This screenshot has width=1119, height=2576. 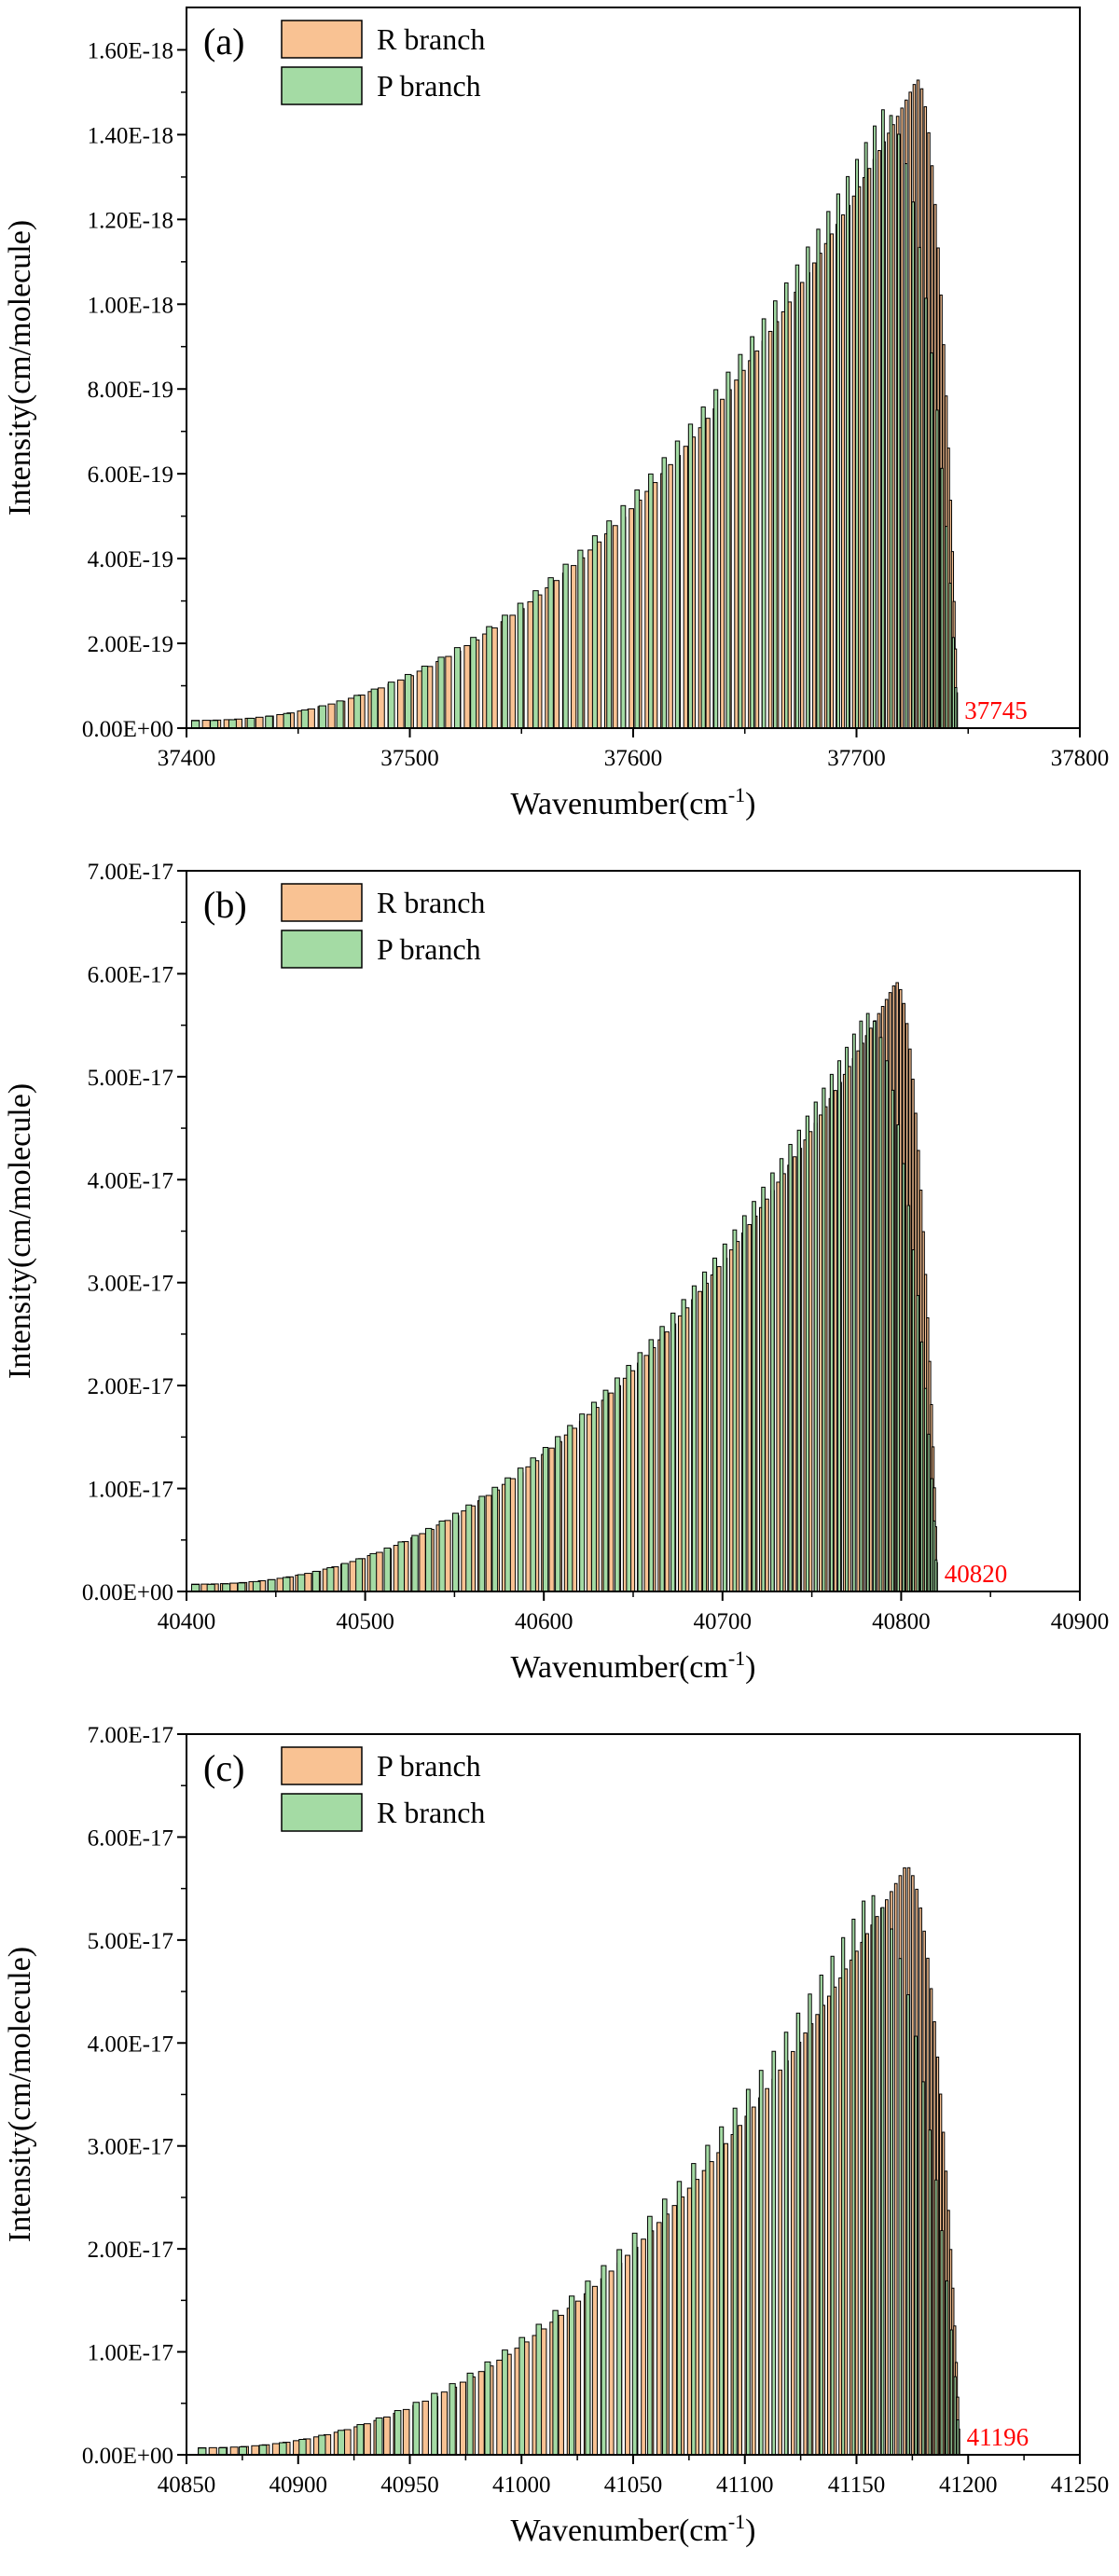 What do you see at coordinates (633, 758) in the screenshot?
I see `x-tick-label: 37600` at bounding box center [633, 758].